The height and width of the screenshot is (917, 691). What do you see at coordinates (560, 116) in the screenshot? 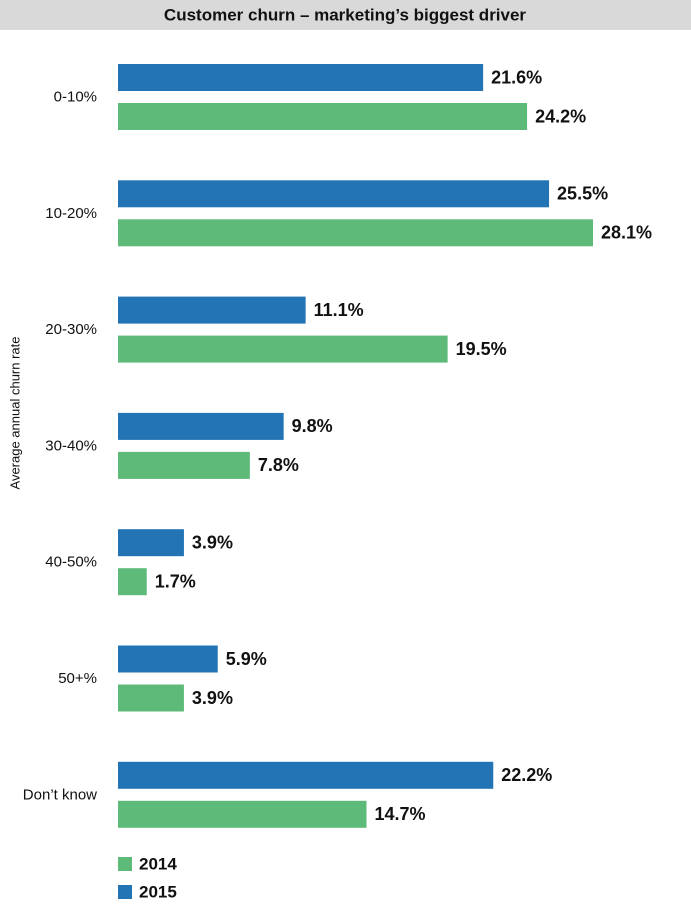
I see `data-label: 24.2%` at bounding box center [560, 116].